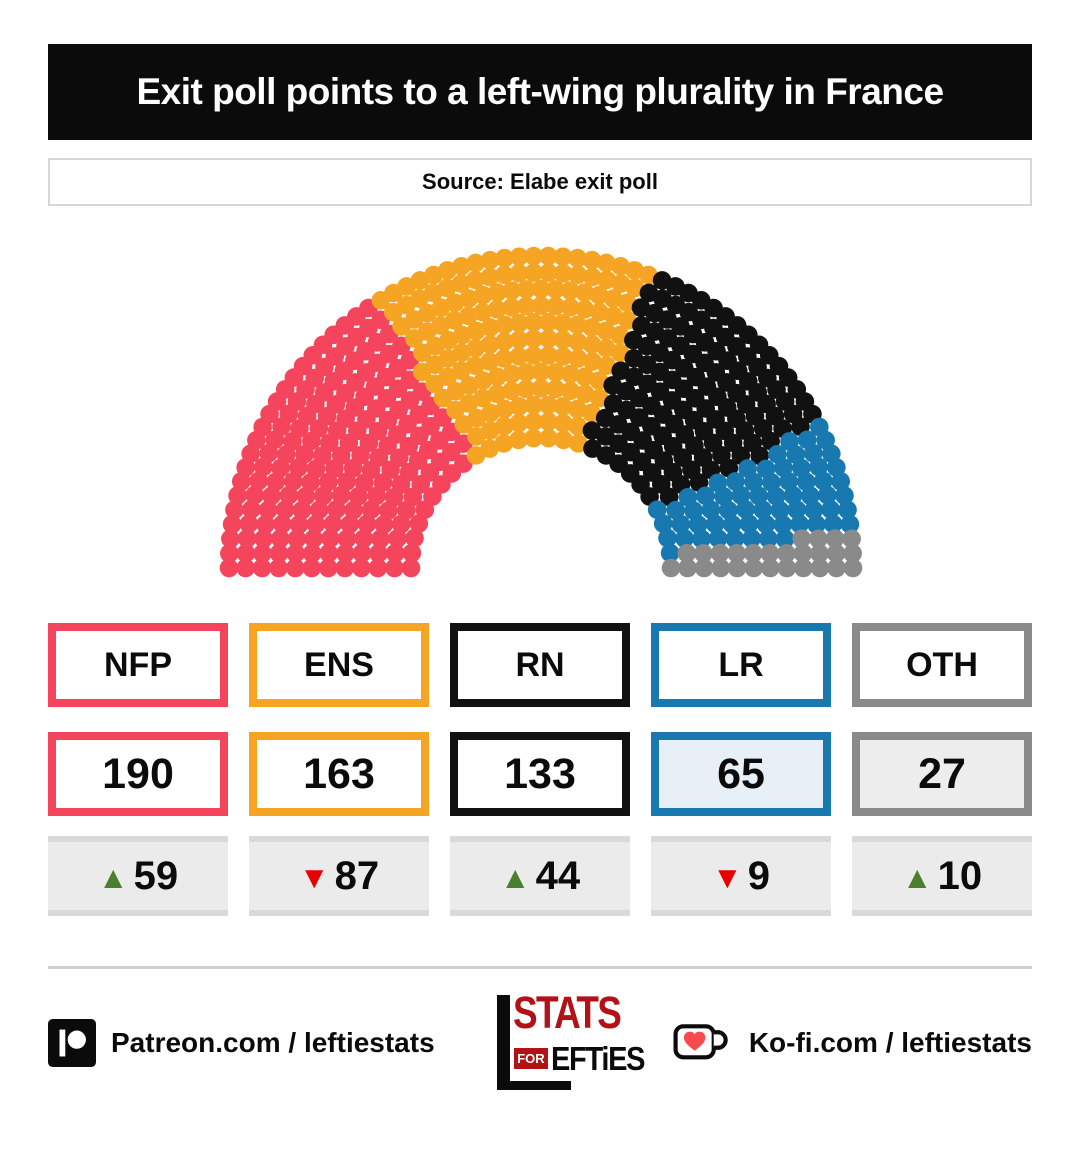 This screenshot has height=1157, width=1080. What do you see at coordinates (942, 876) in the screenshot?
I see `party-change-box-oth: ▲ 10` at bounding box center [942, 876].